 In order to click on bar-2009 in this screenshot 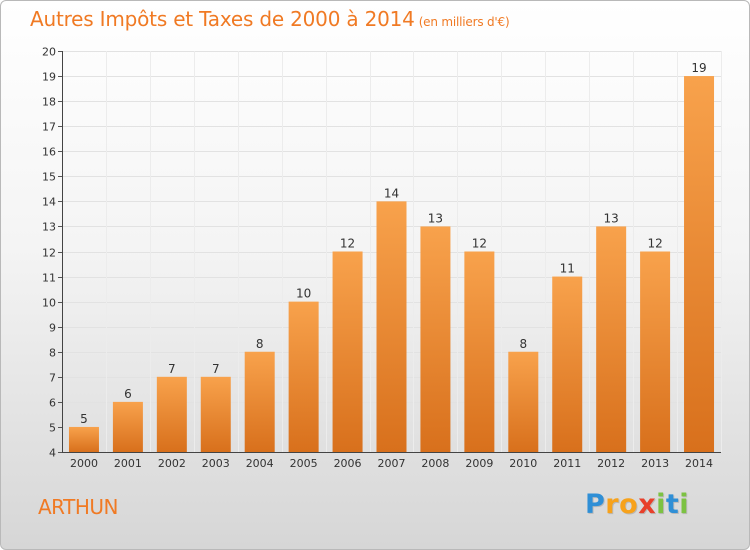, I will do `click(479, 351)`.